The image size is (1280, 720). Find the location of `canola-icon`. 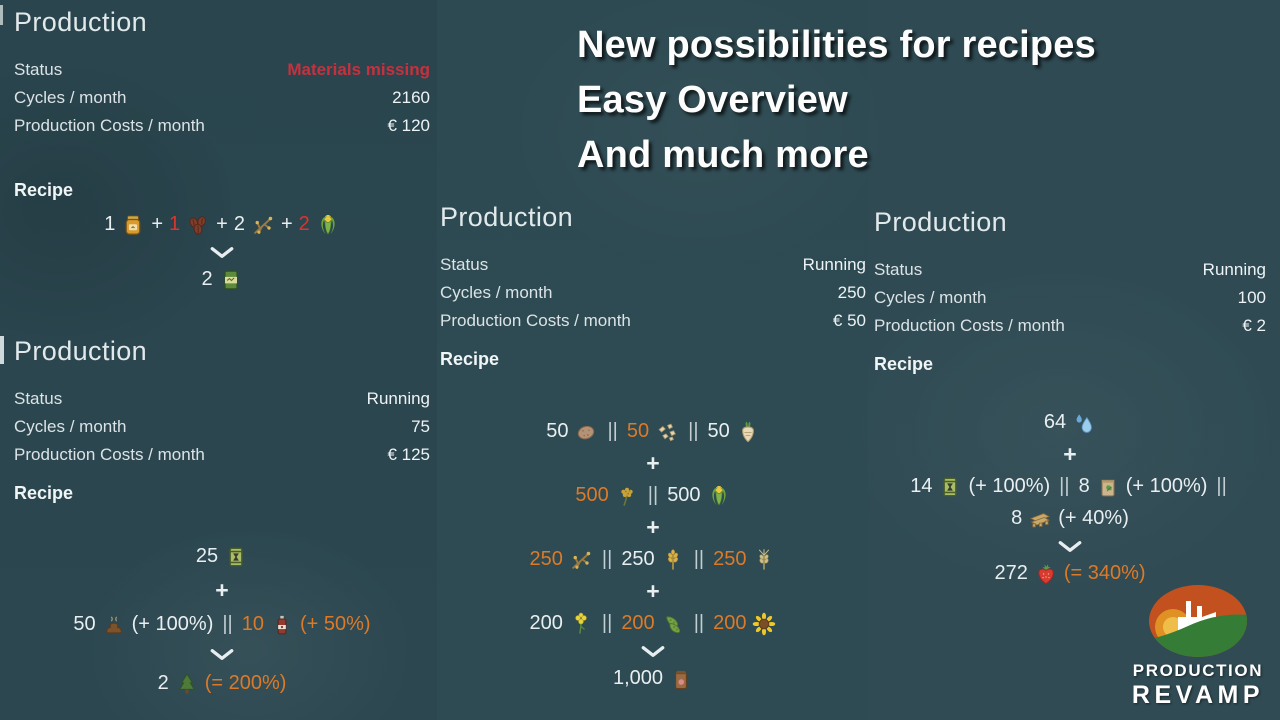

canola-icon is located at coordinates (581, 624).